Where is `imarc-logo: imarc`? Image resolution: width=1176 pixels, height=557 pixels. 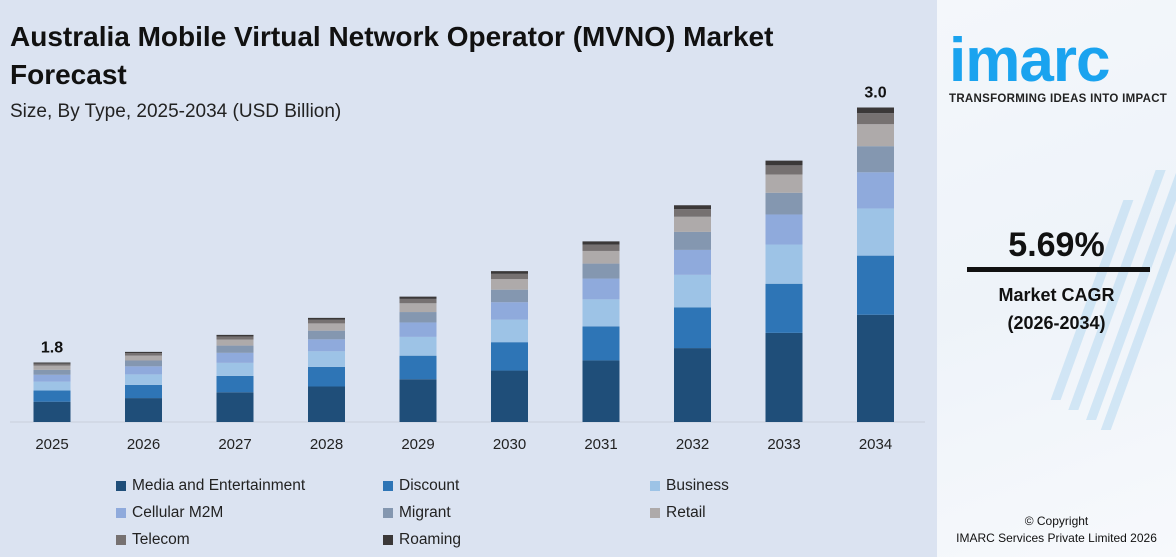
imarc-logo: imarc is located at coordinates (1029, 60).